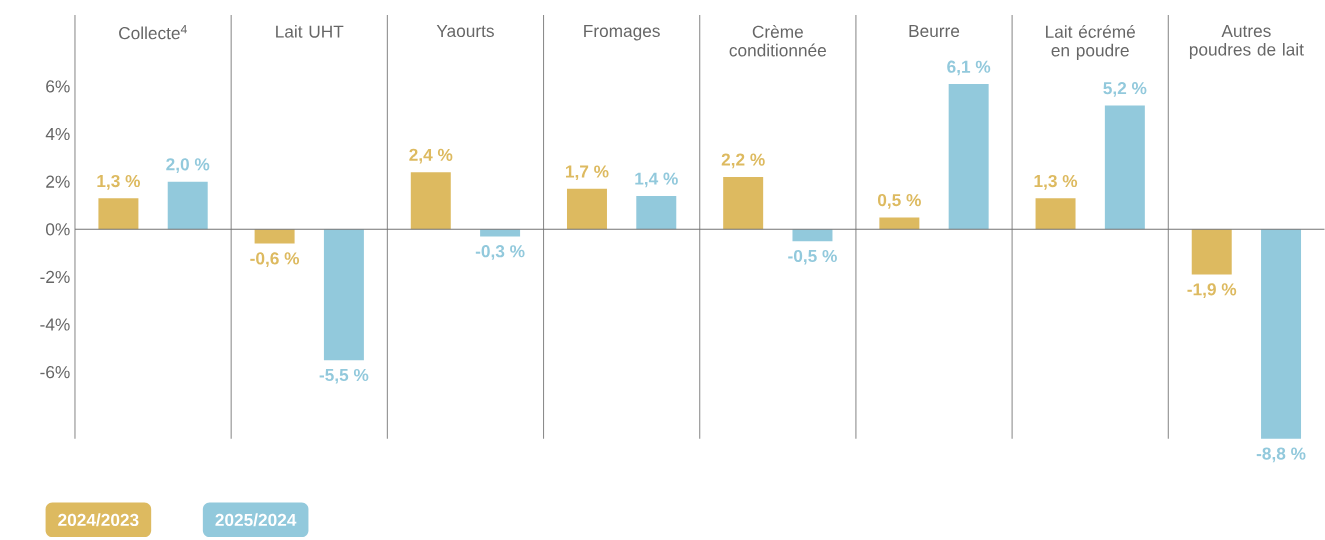  I want to click on y-tick-label: 2%, so click(58, 181).